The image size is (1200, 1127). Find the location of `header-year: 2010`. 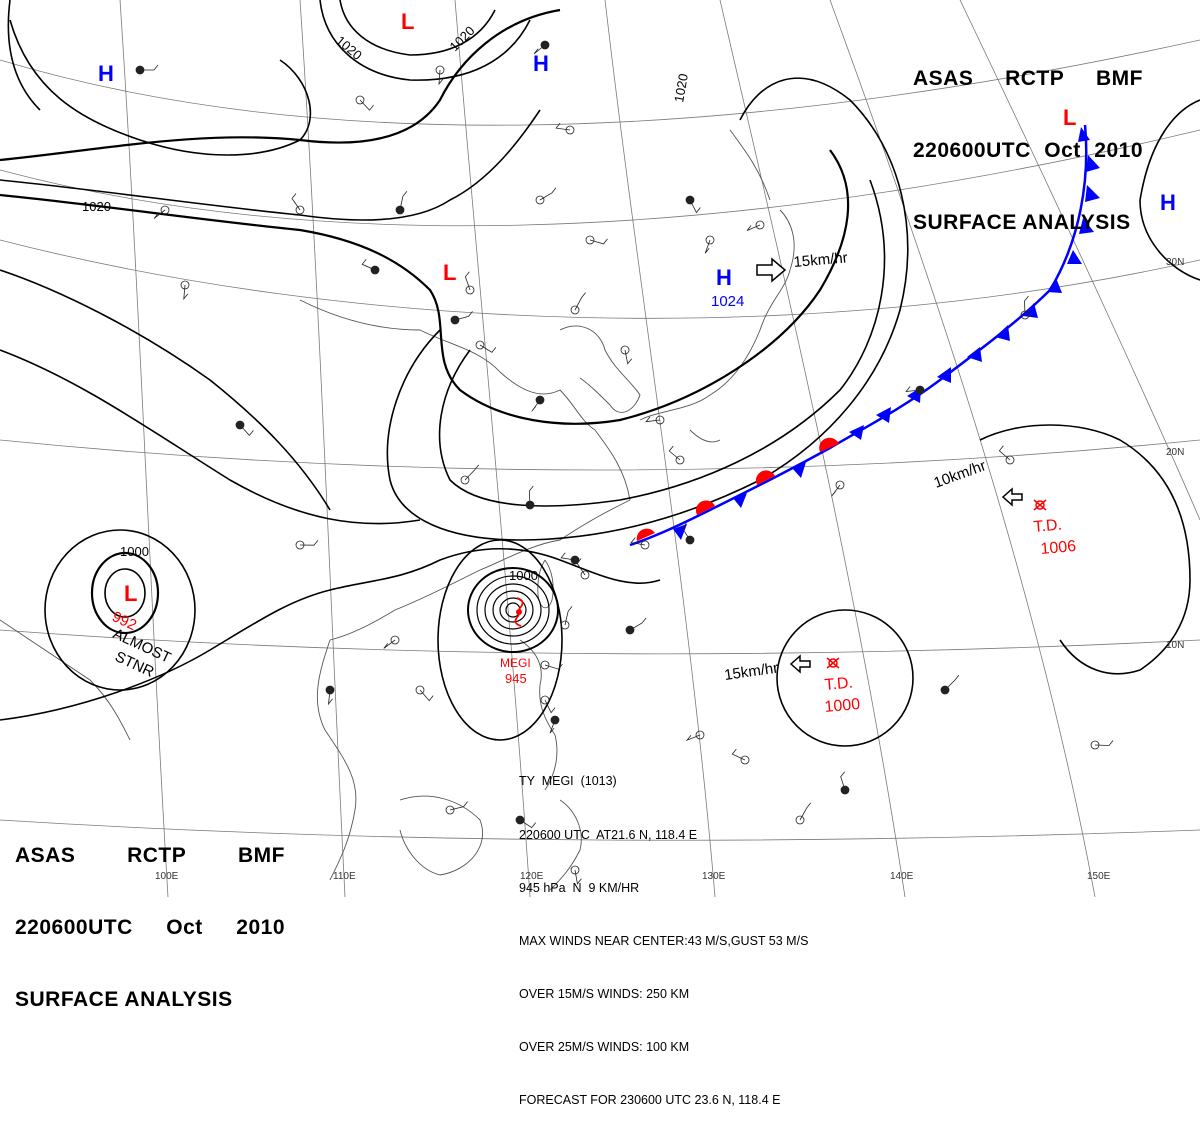

header-year: 2010 is located at coordinates (1118, 150).